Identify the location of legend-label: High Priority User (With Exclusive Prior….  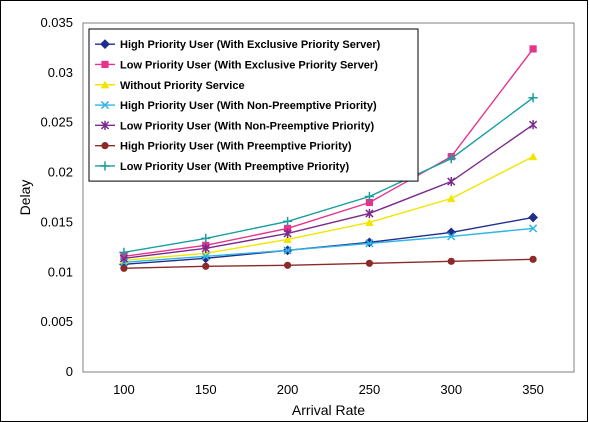
(250, 45).